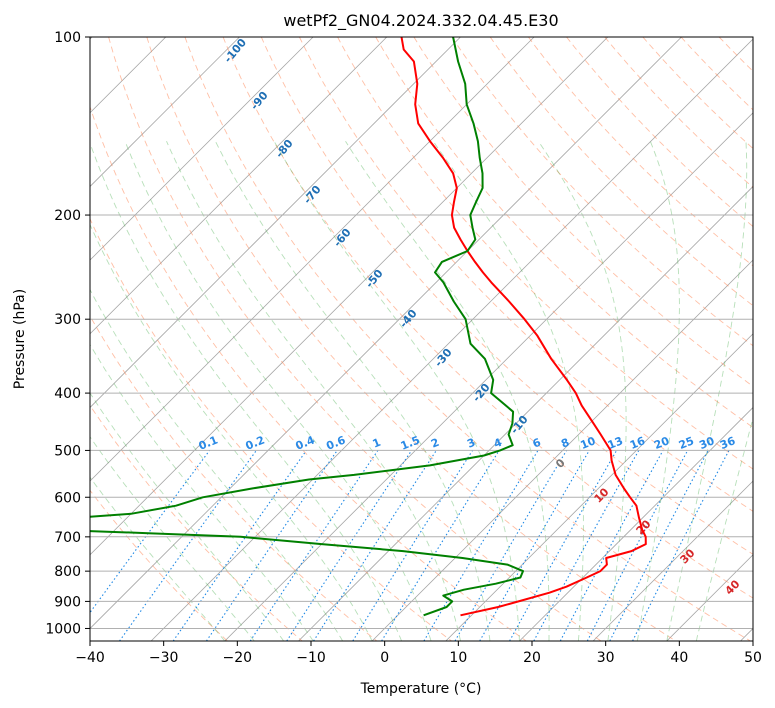  What do you see at coordinates (753, 658) in the screenshot?
I see `x-tick-label: 50` at bounding box center [753, 658].